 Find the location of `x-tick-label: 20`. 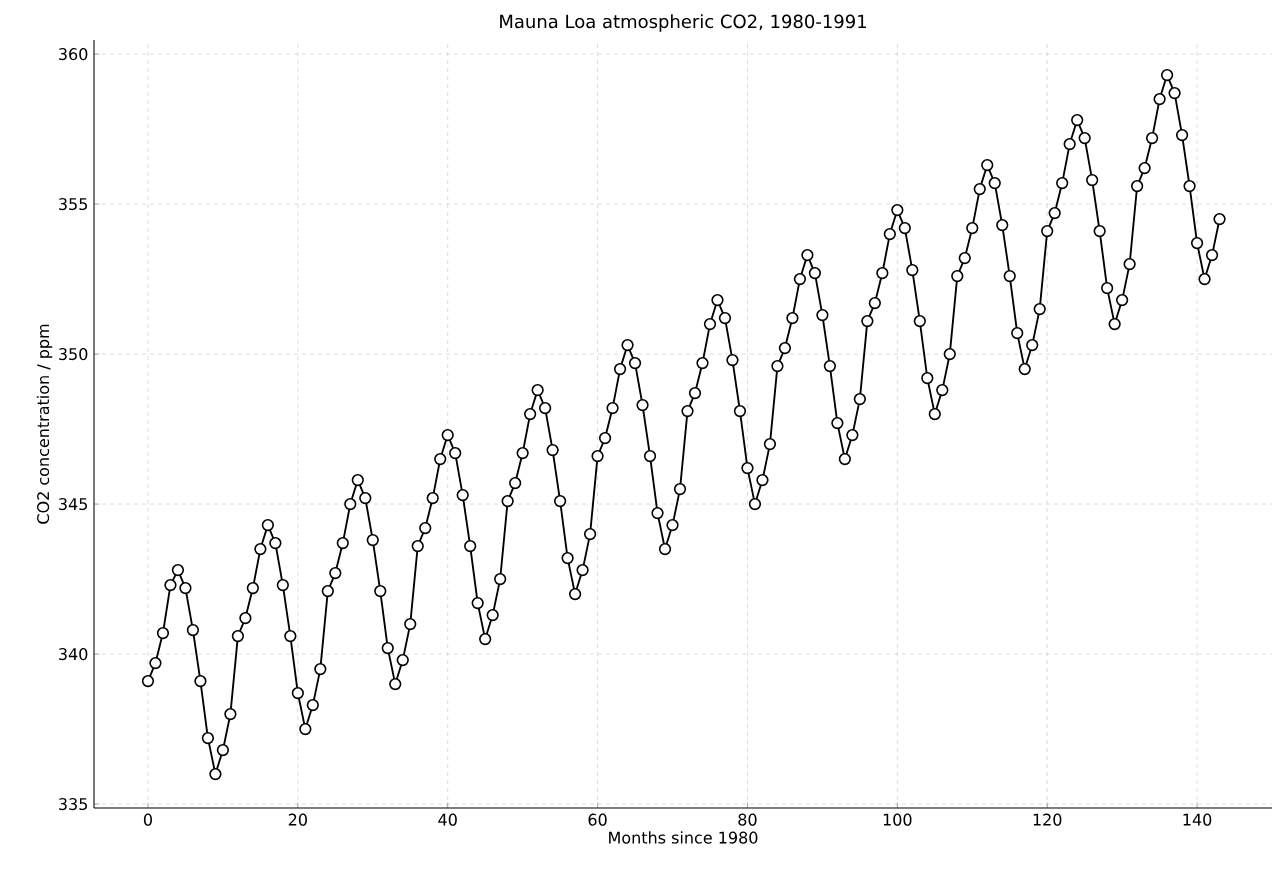

x-tick-label: 20 is located at coordinates (297, 819).